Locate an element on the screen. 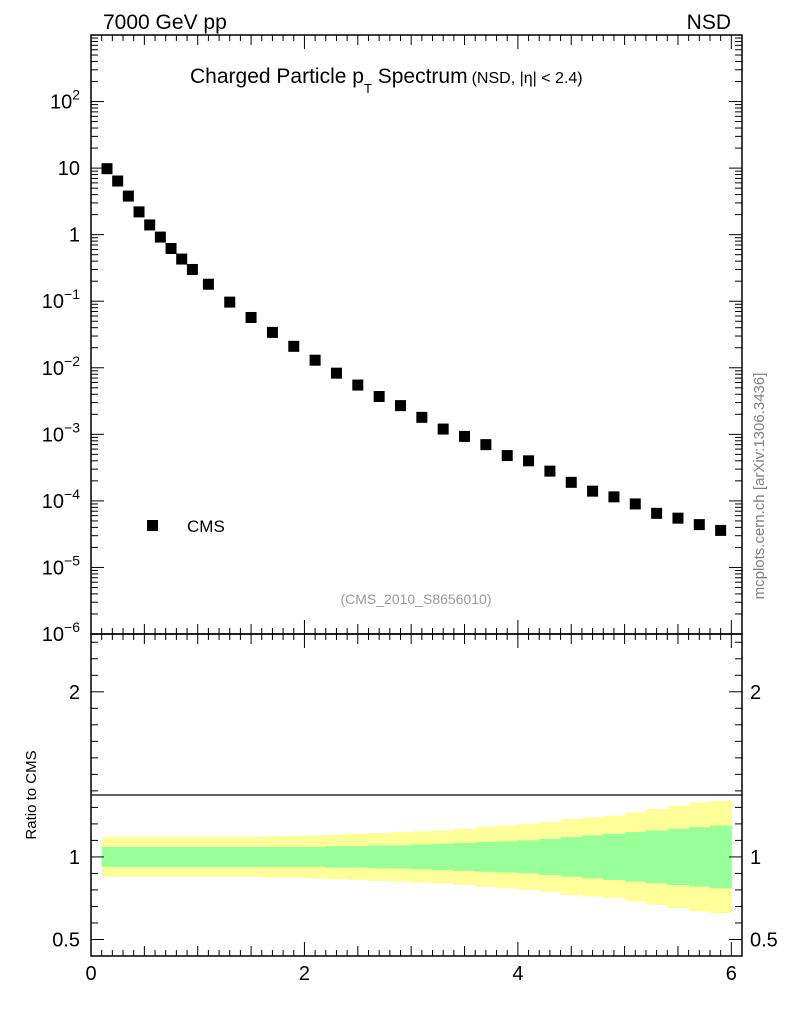  header-right: NSD is located at coordinates (709, 22).